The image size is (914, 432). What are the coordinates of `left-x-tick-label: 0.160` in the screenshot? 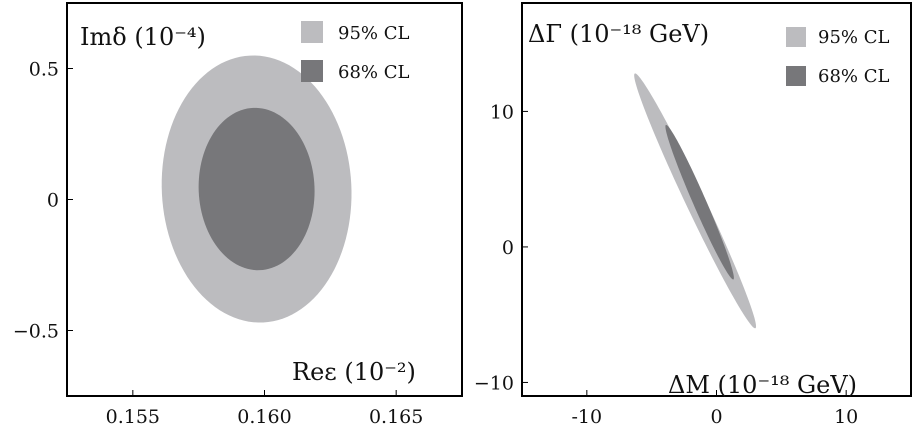 It's located at (264, 417).